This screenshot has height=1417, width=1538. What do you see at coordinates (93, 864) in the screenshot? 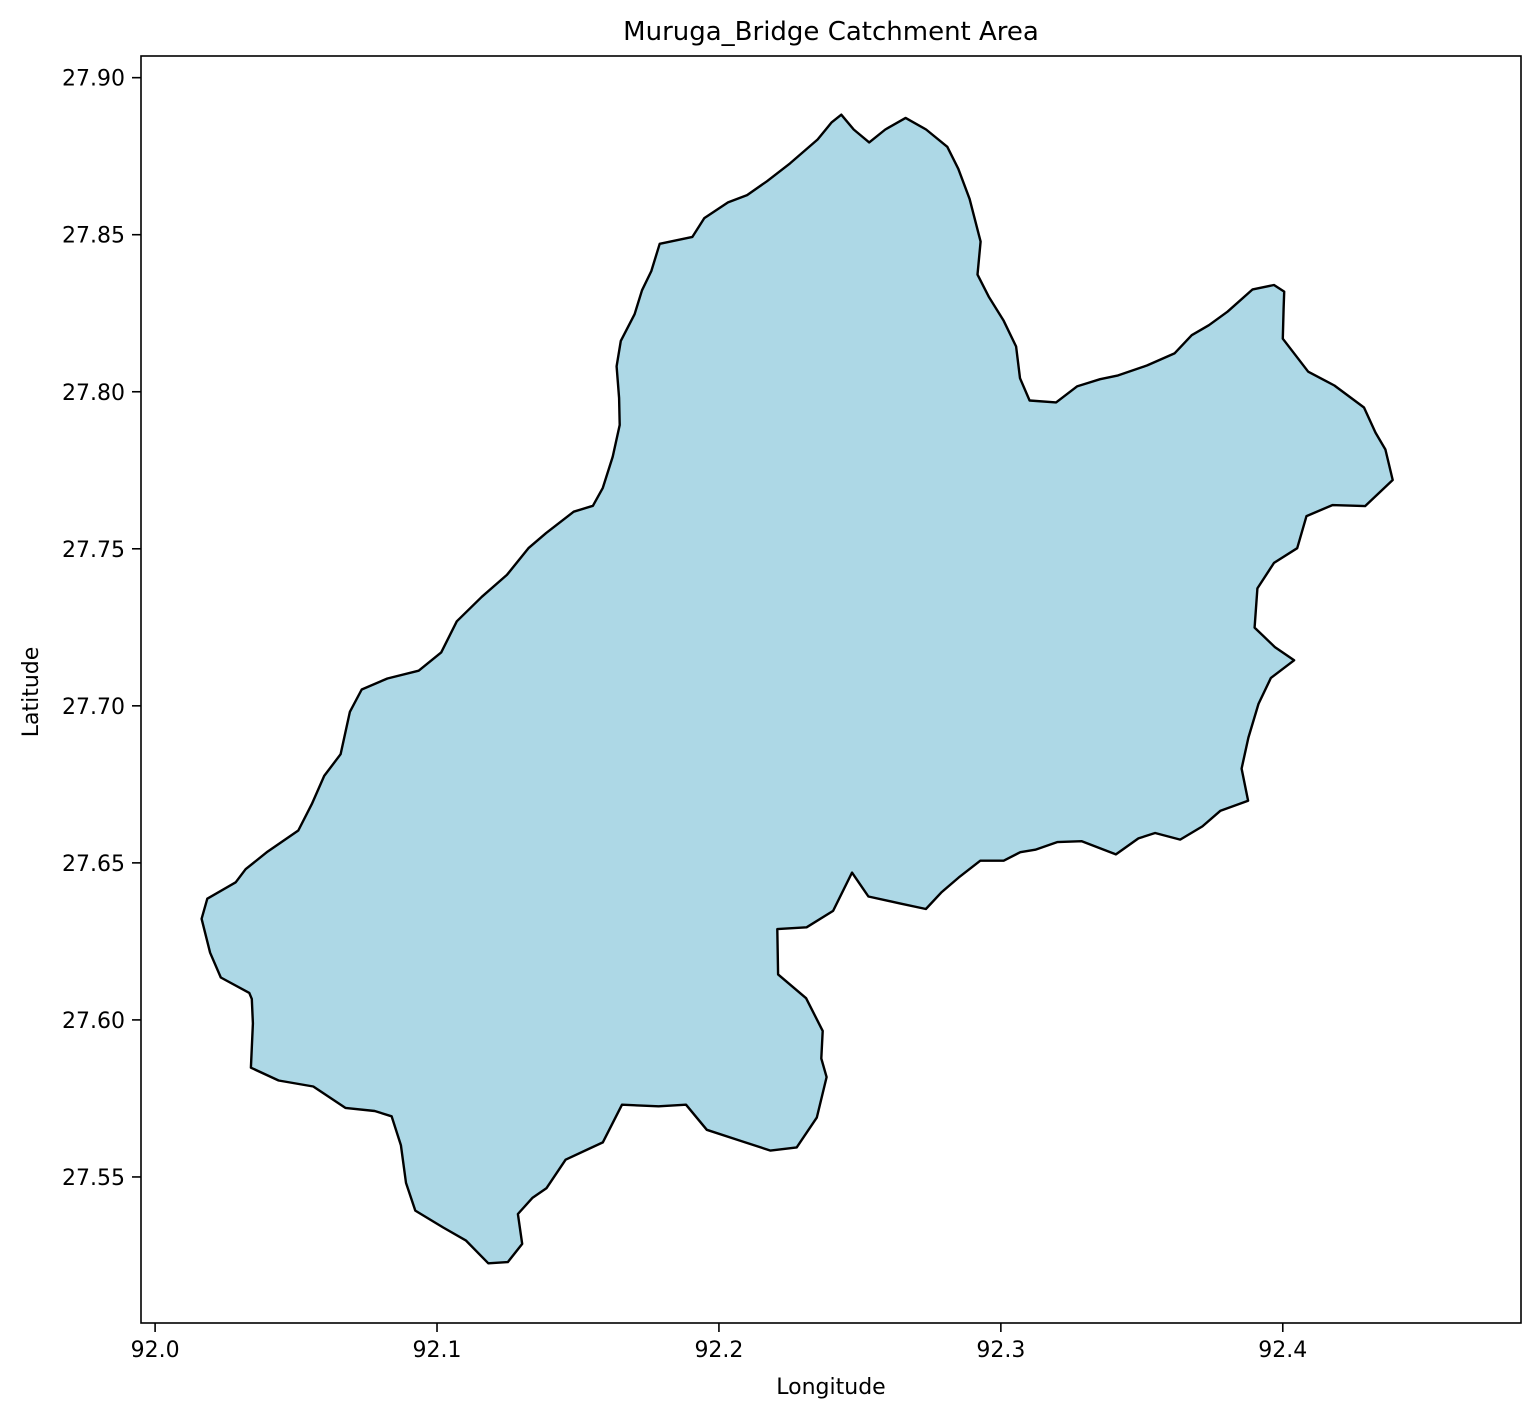
I see `y-tick-label: 27.65` at bounding box center [93, 864].